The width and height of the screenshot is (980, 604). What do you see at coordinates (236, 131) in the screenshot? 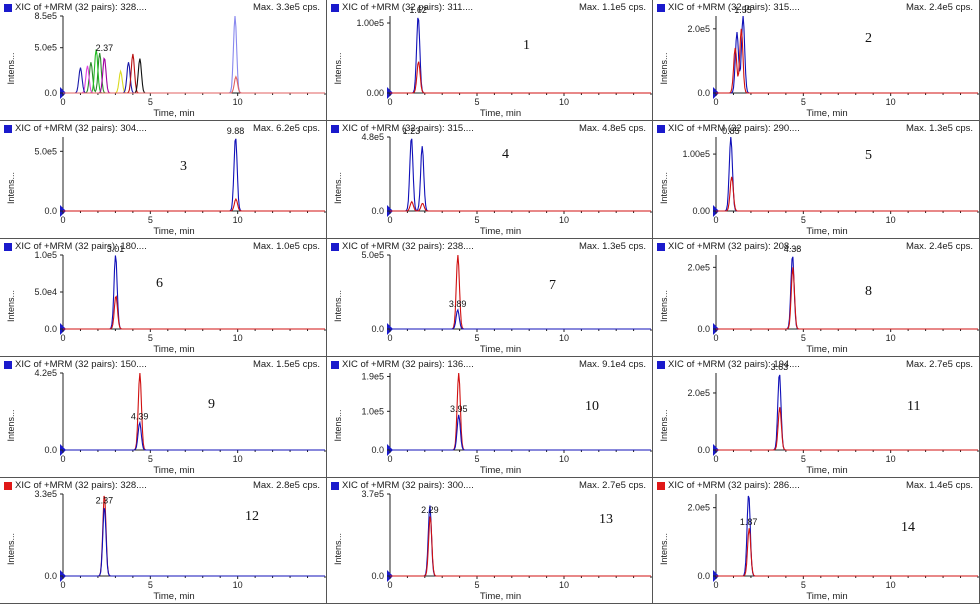
I see `peak-retention-label: 9.88` at bounding box center [236, 131].